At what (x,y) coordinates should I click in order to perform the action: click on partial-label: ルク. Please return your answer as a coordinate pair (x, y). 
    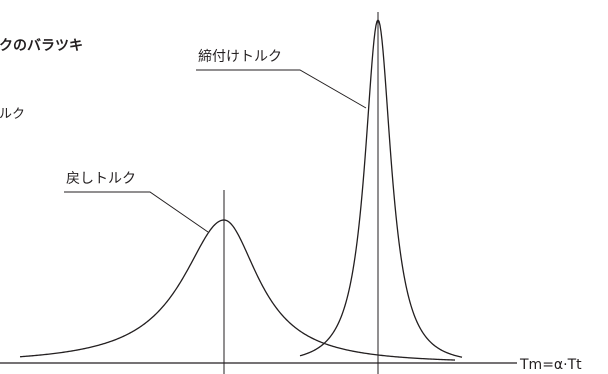
    Looking at the image, I should click on (12, 114).